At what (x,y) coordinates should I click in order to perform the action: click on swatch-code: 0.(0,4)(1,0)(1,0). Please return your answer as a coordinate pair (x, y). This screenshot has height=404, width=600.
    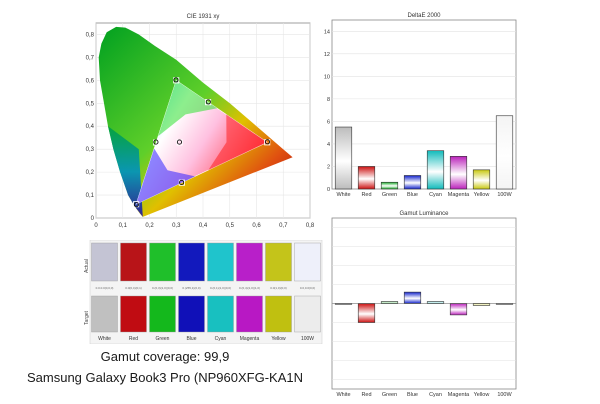
    Looking at the image, I should click on (249, 288).